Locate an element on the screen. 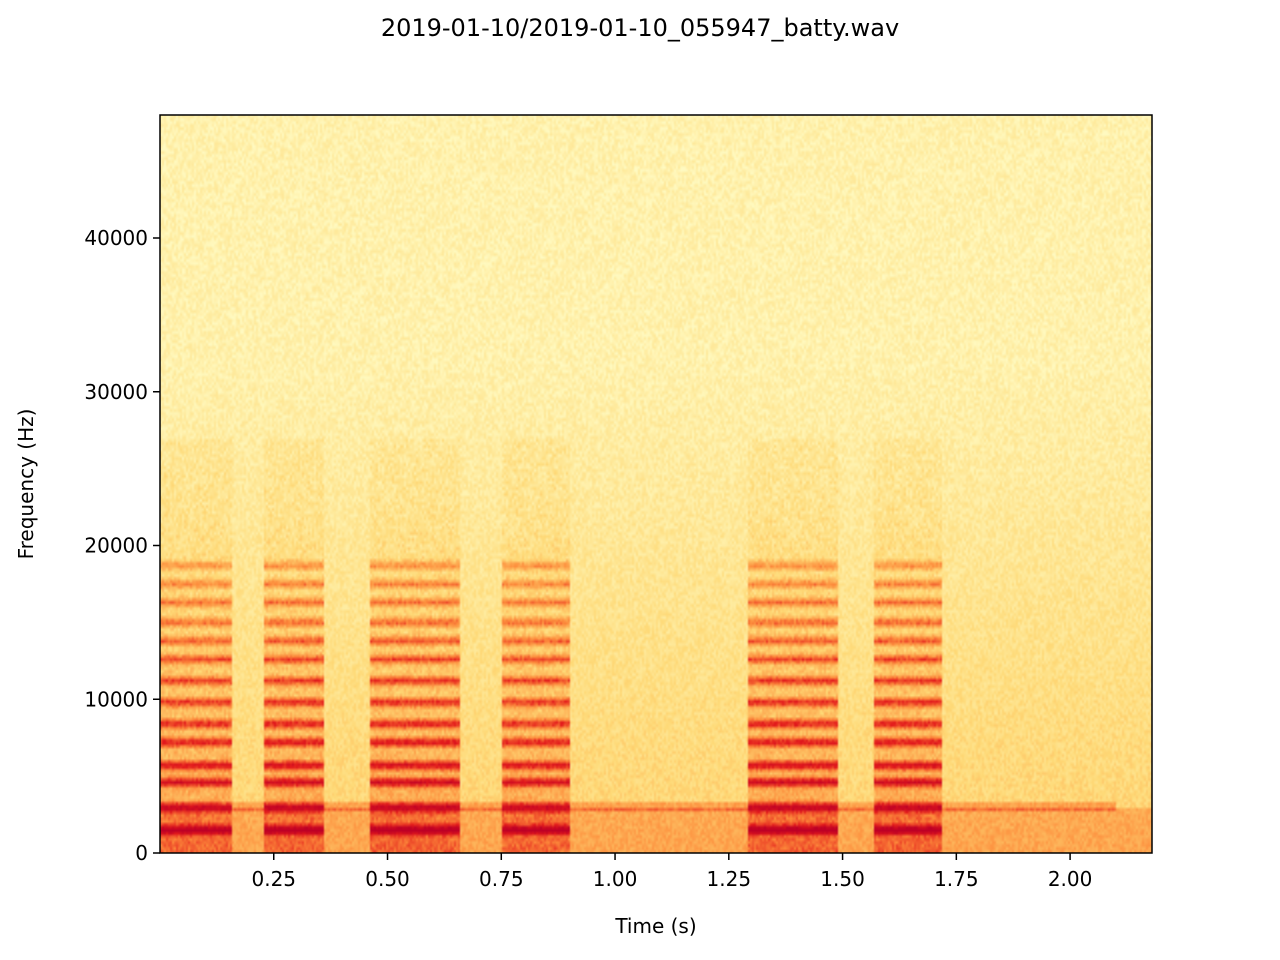 The image size is (1280, 960). y-axis: 0 10000 20000 30000 40000 is located at coordinates (122, 545).